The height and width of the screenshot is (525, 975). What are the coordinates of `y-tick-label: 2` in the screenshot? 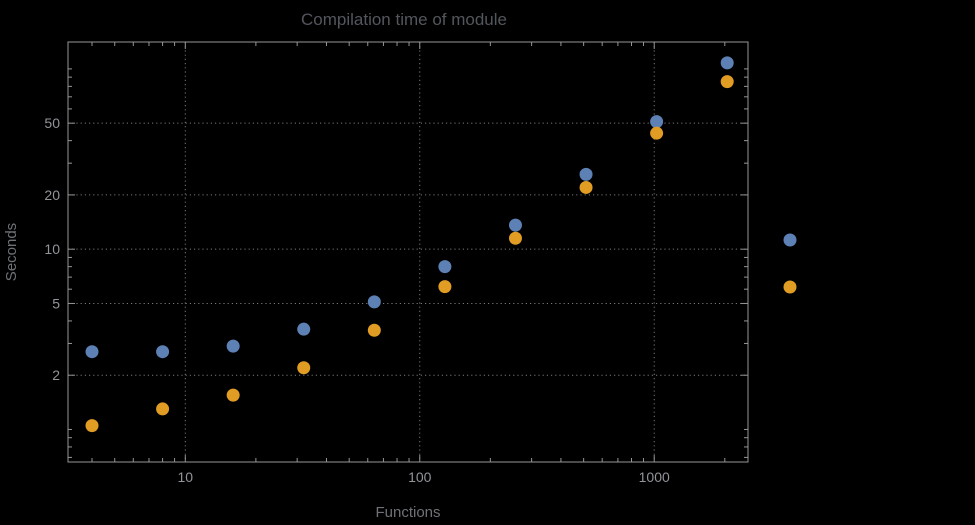 It's located at (56, 375).